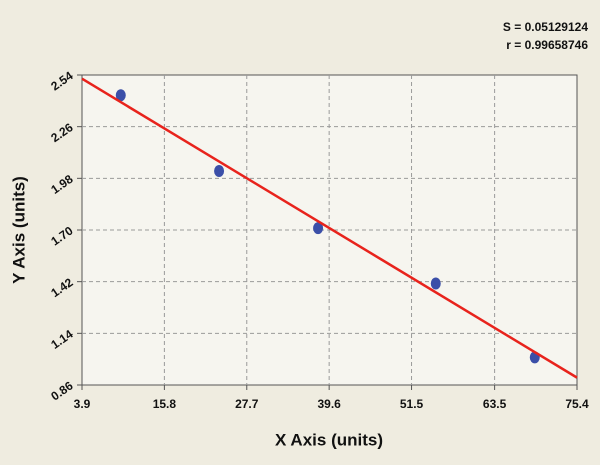 The width and height of the screenshot is (600, 465). I want to click on x-tick-label: 39.6, so click(329, 404).